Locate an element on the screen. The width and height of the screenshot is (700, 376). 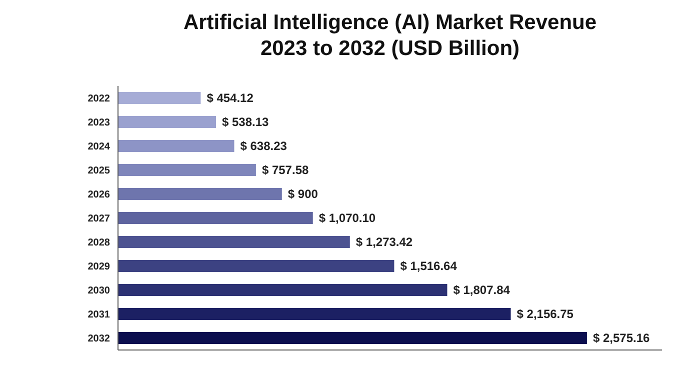
y-tick-label: 2024 is located at coordinates (99, 147).